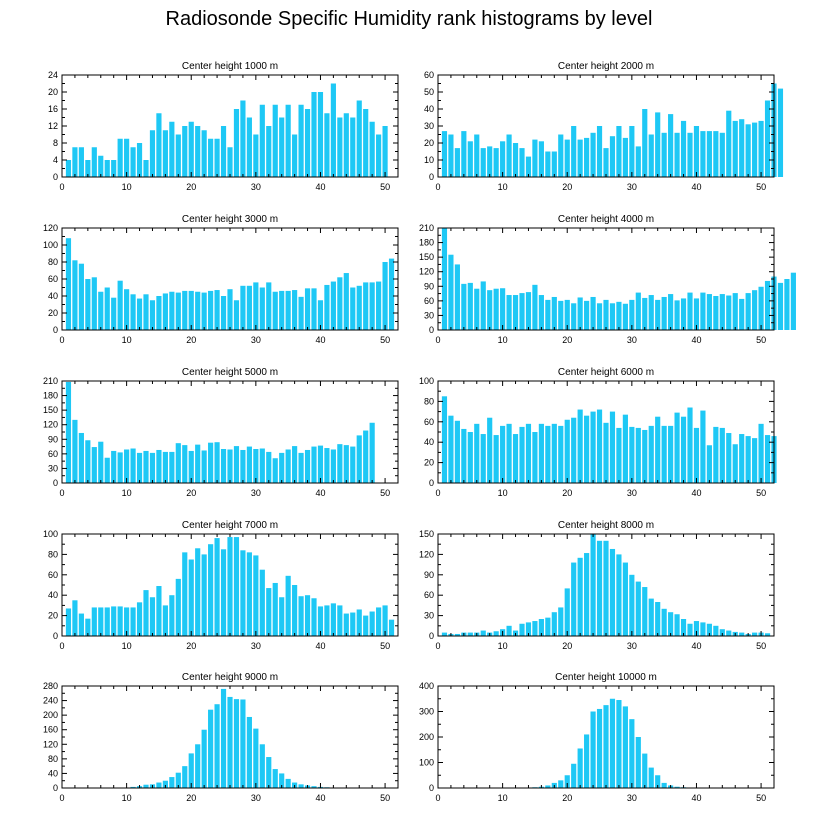  Describe the element at coordinates (230, 66) in the screenshot. I see `panel-title: Center height 1000 m` at that location.